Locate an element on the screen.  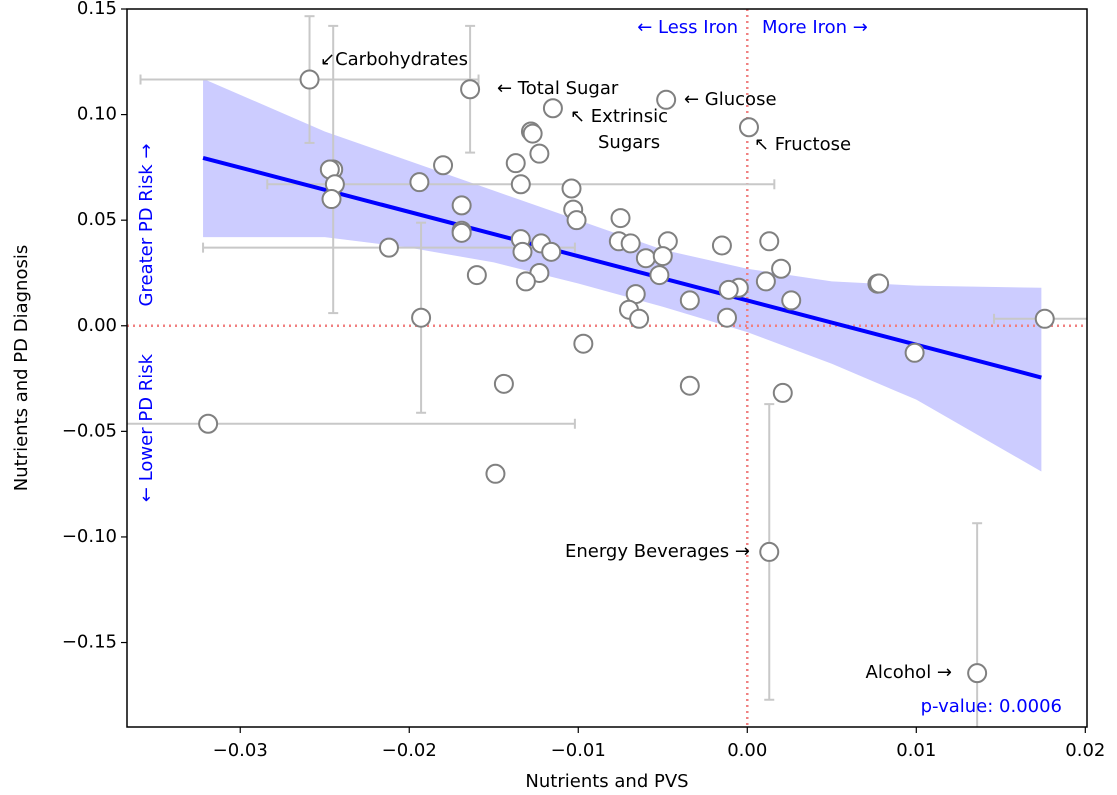
p-value: p-value: 0.0006 is located at coordinates (991, 706).